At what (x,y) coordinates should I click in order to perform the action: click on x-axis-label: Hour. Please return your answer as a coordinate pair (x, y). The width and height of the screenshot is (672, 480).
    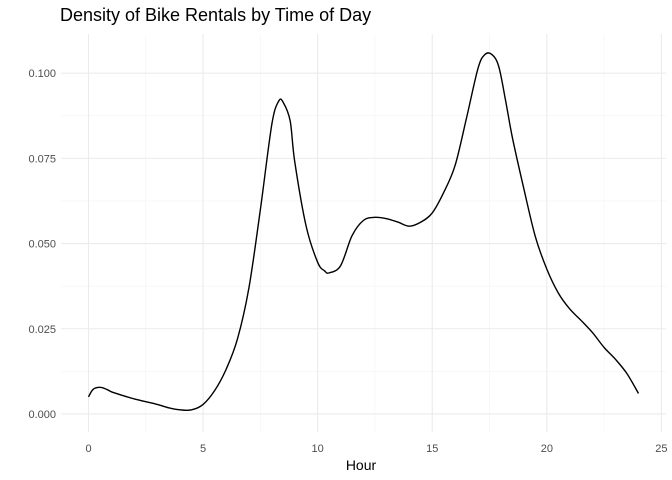
    Looking at the image, I should click on (361, 465).